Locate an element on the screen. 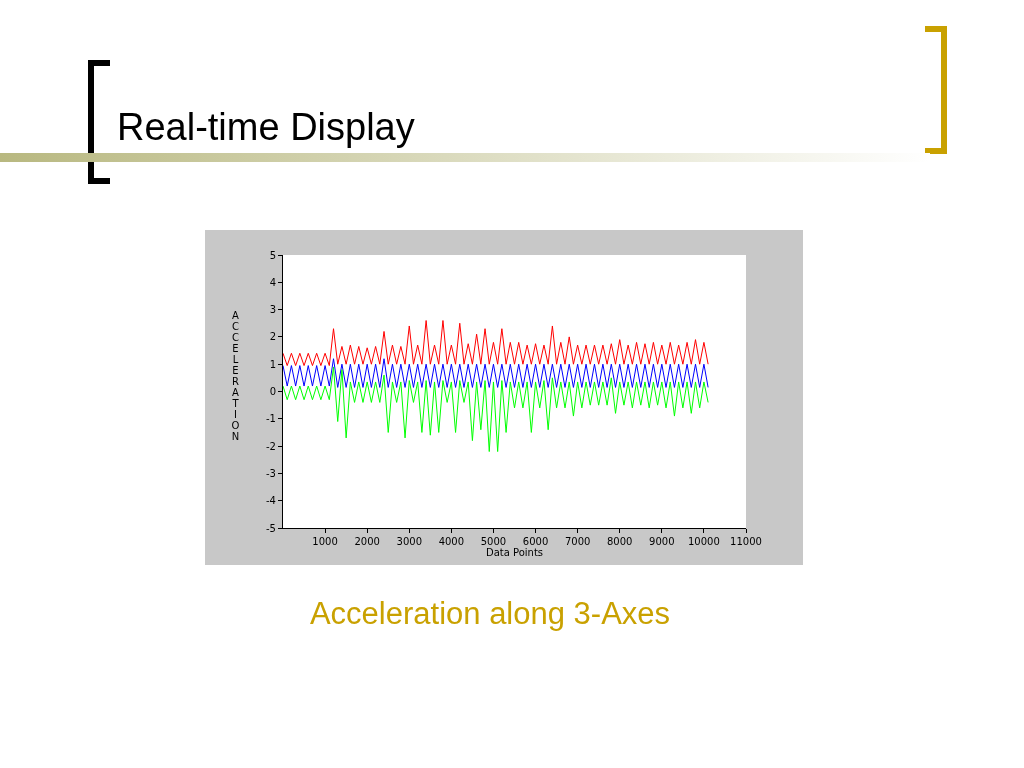 This screenshot has height=768, width=1024. text: Acceleration along 3-Axes is located at coordinates (490, 614).